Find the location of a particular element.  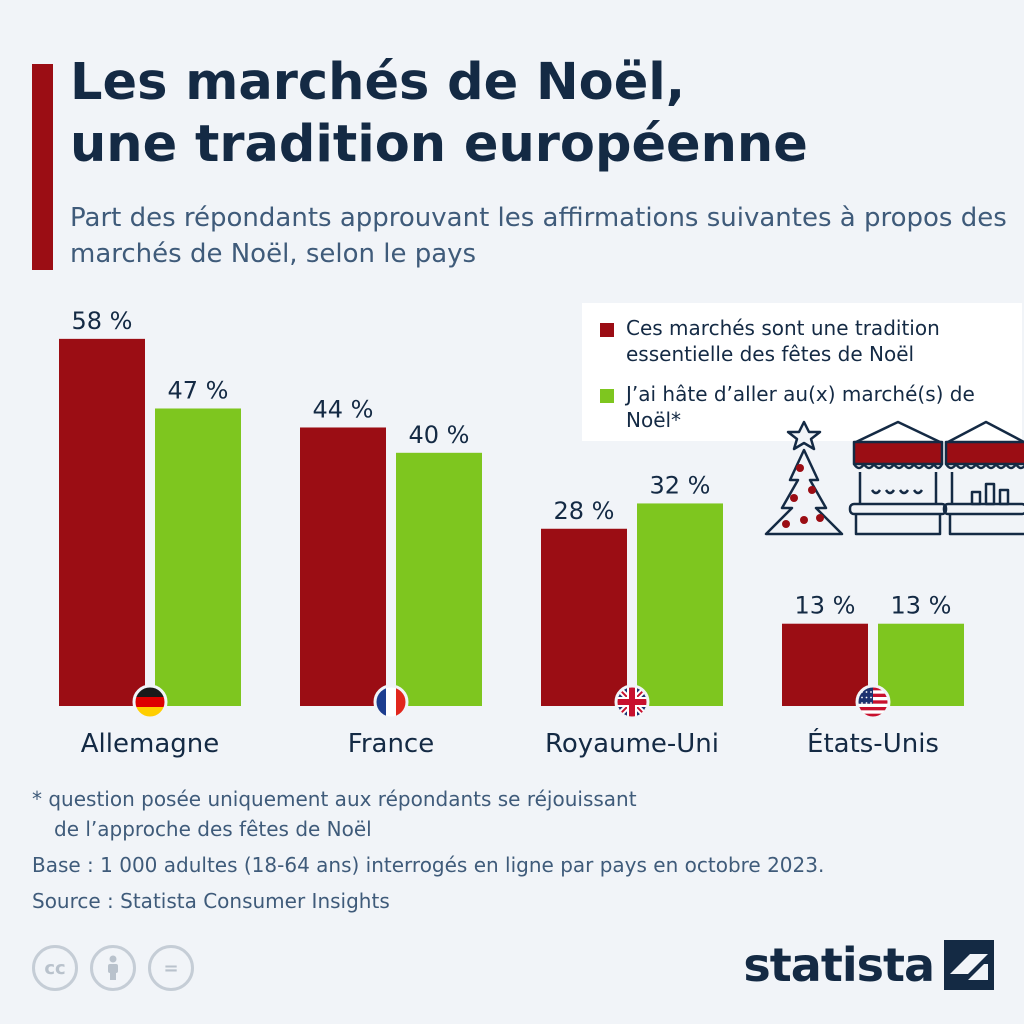

category-label: Allemagne is located at coordinates (150, 744).